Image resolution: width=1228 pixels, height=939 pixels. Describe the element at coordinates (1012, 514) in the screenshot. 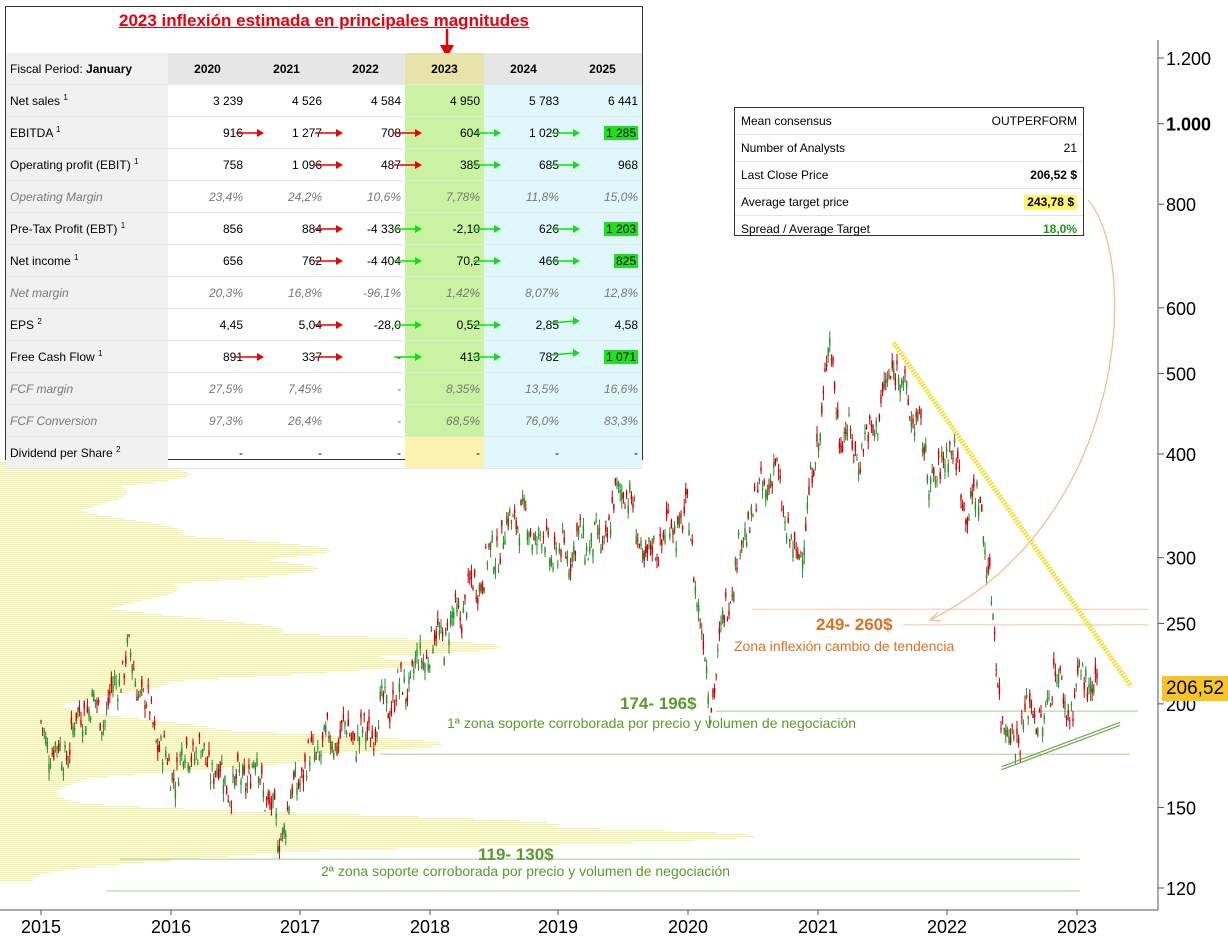

I see `resistance-trendline` at that location.